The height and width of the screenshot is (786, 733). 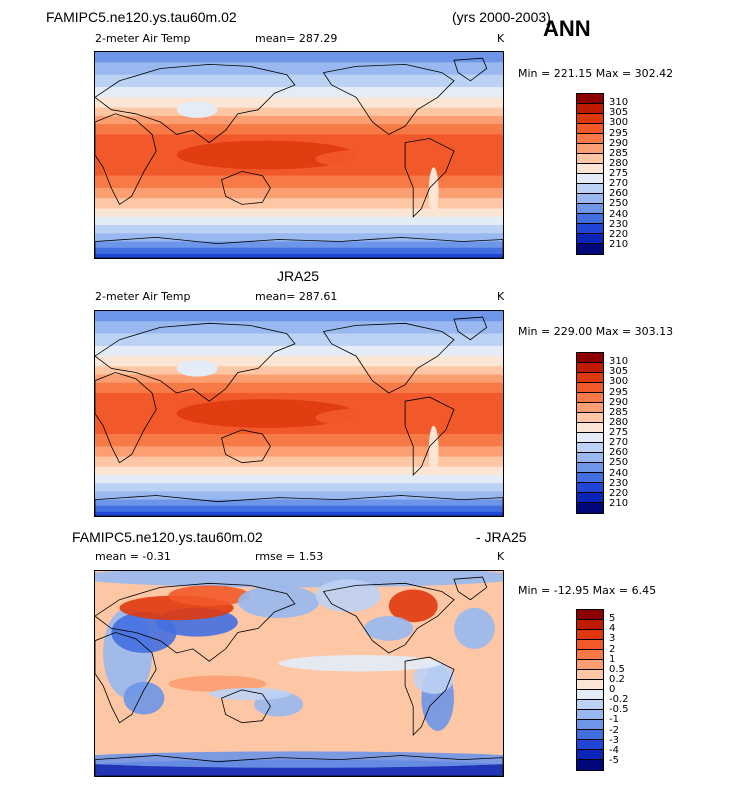 What do you see at coordinates (617, 669) in the screenshot?
I see `colorbar-tick-label: 0.5` at bounding box center [617, 669].